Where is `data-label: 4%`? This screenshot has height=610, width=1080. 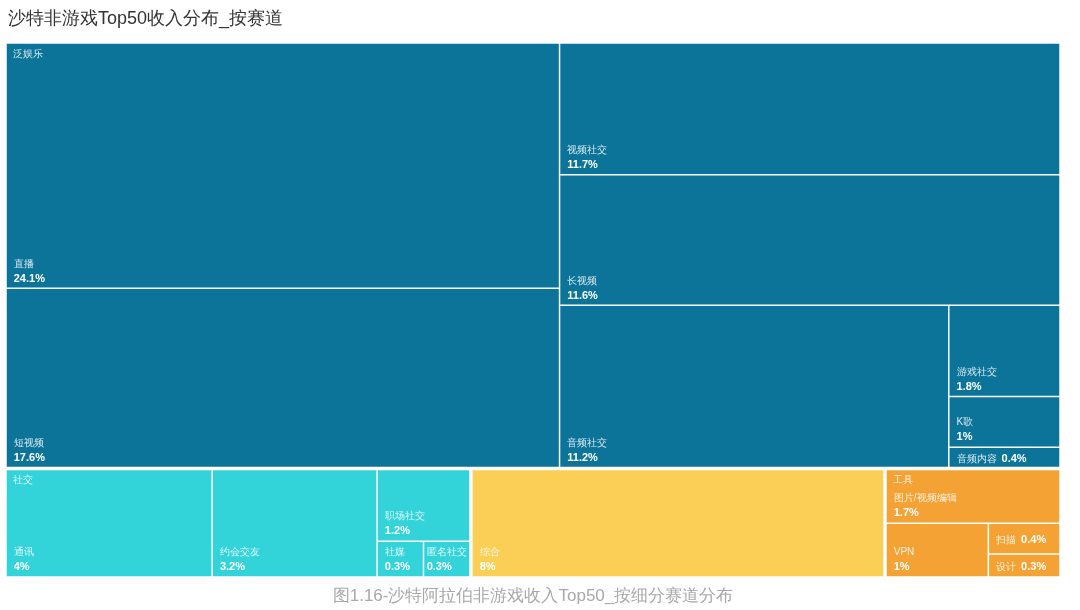 data-label: 4% is located at coordinates (21, 566).